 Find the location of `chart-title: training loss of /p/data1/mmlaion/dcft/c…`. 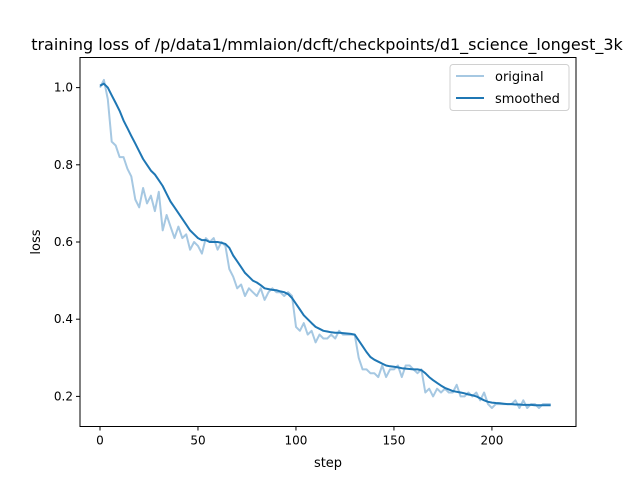

chart-title: training loss of /p/data1/mmlaion/dcft/c… is located at coordinates (327, 45).